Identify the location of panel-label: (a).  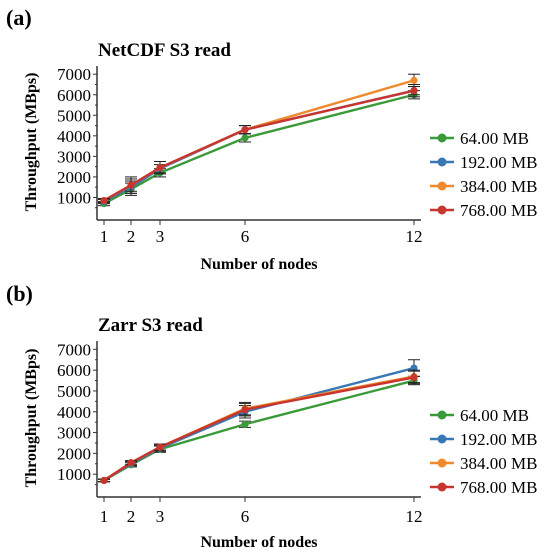
(19, 17).